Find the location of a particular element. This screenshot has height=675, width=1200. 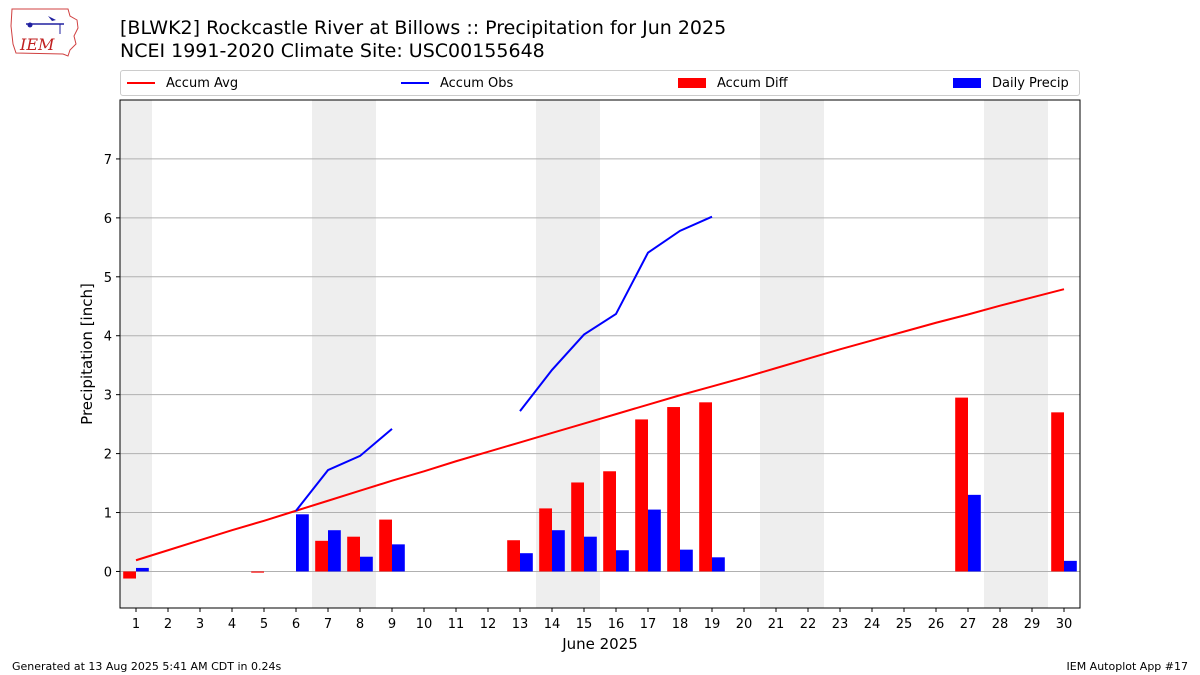

legend-item-accum-obs: Accum Obs is located at coordinates (457, 83).